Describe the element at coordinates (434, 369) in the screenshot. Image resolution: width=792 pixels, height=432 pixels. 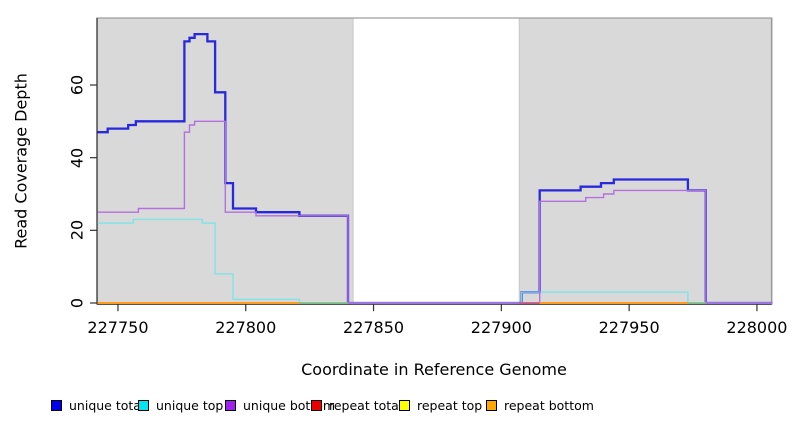
I see `x-axis-title: Coordinate in Reference Genome` at that location.